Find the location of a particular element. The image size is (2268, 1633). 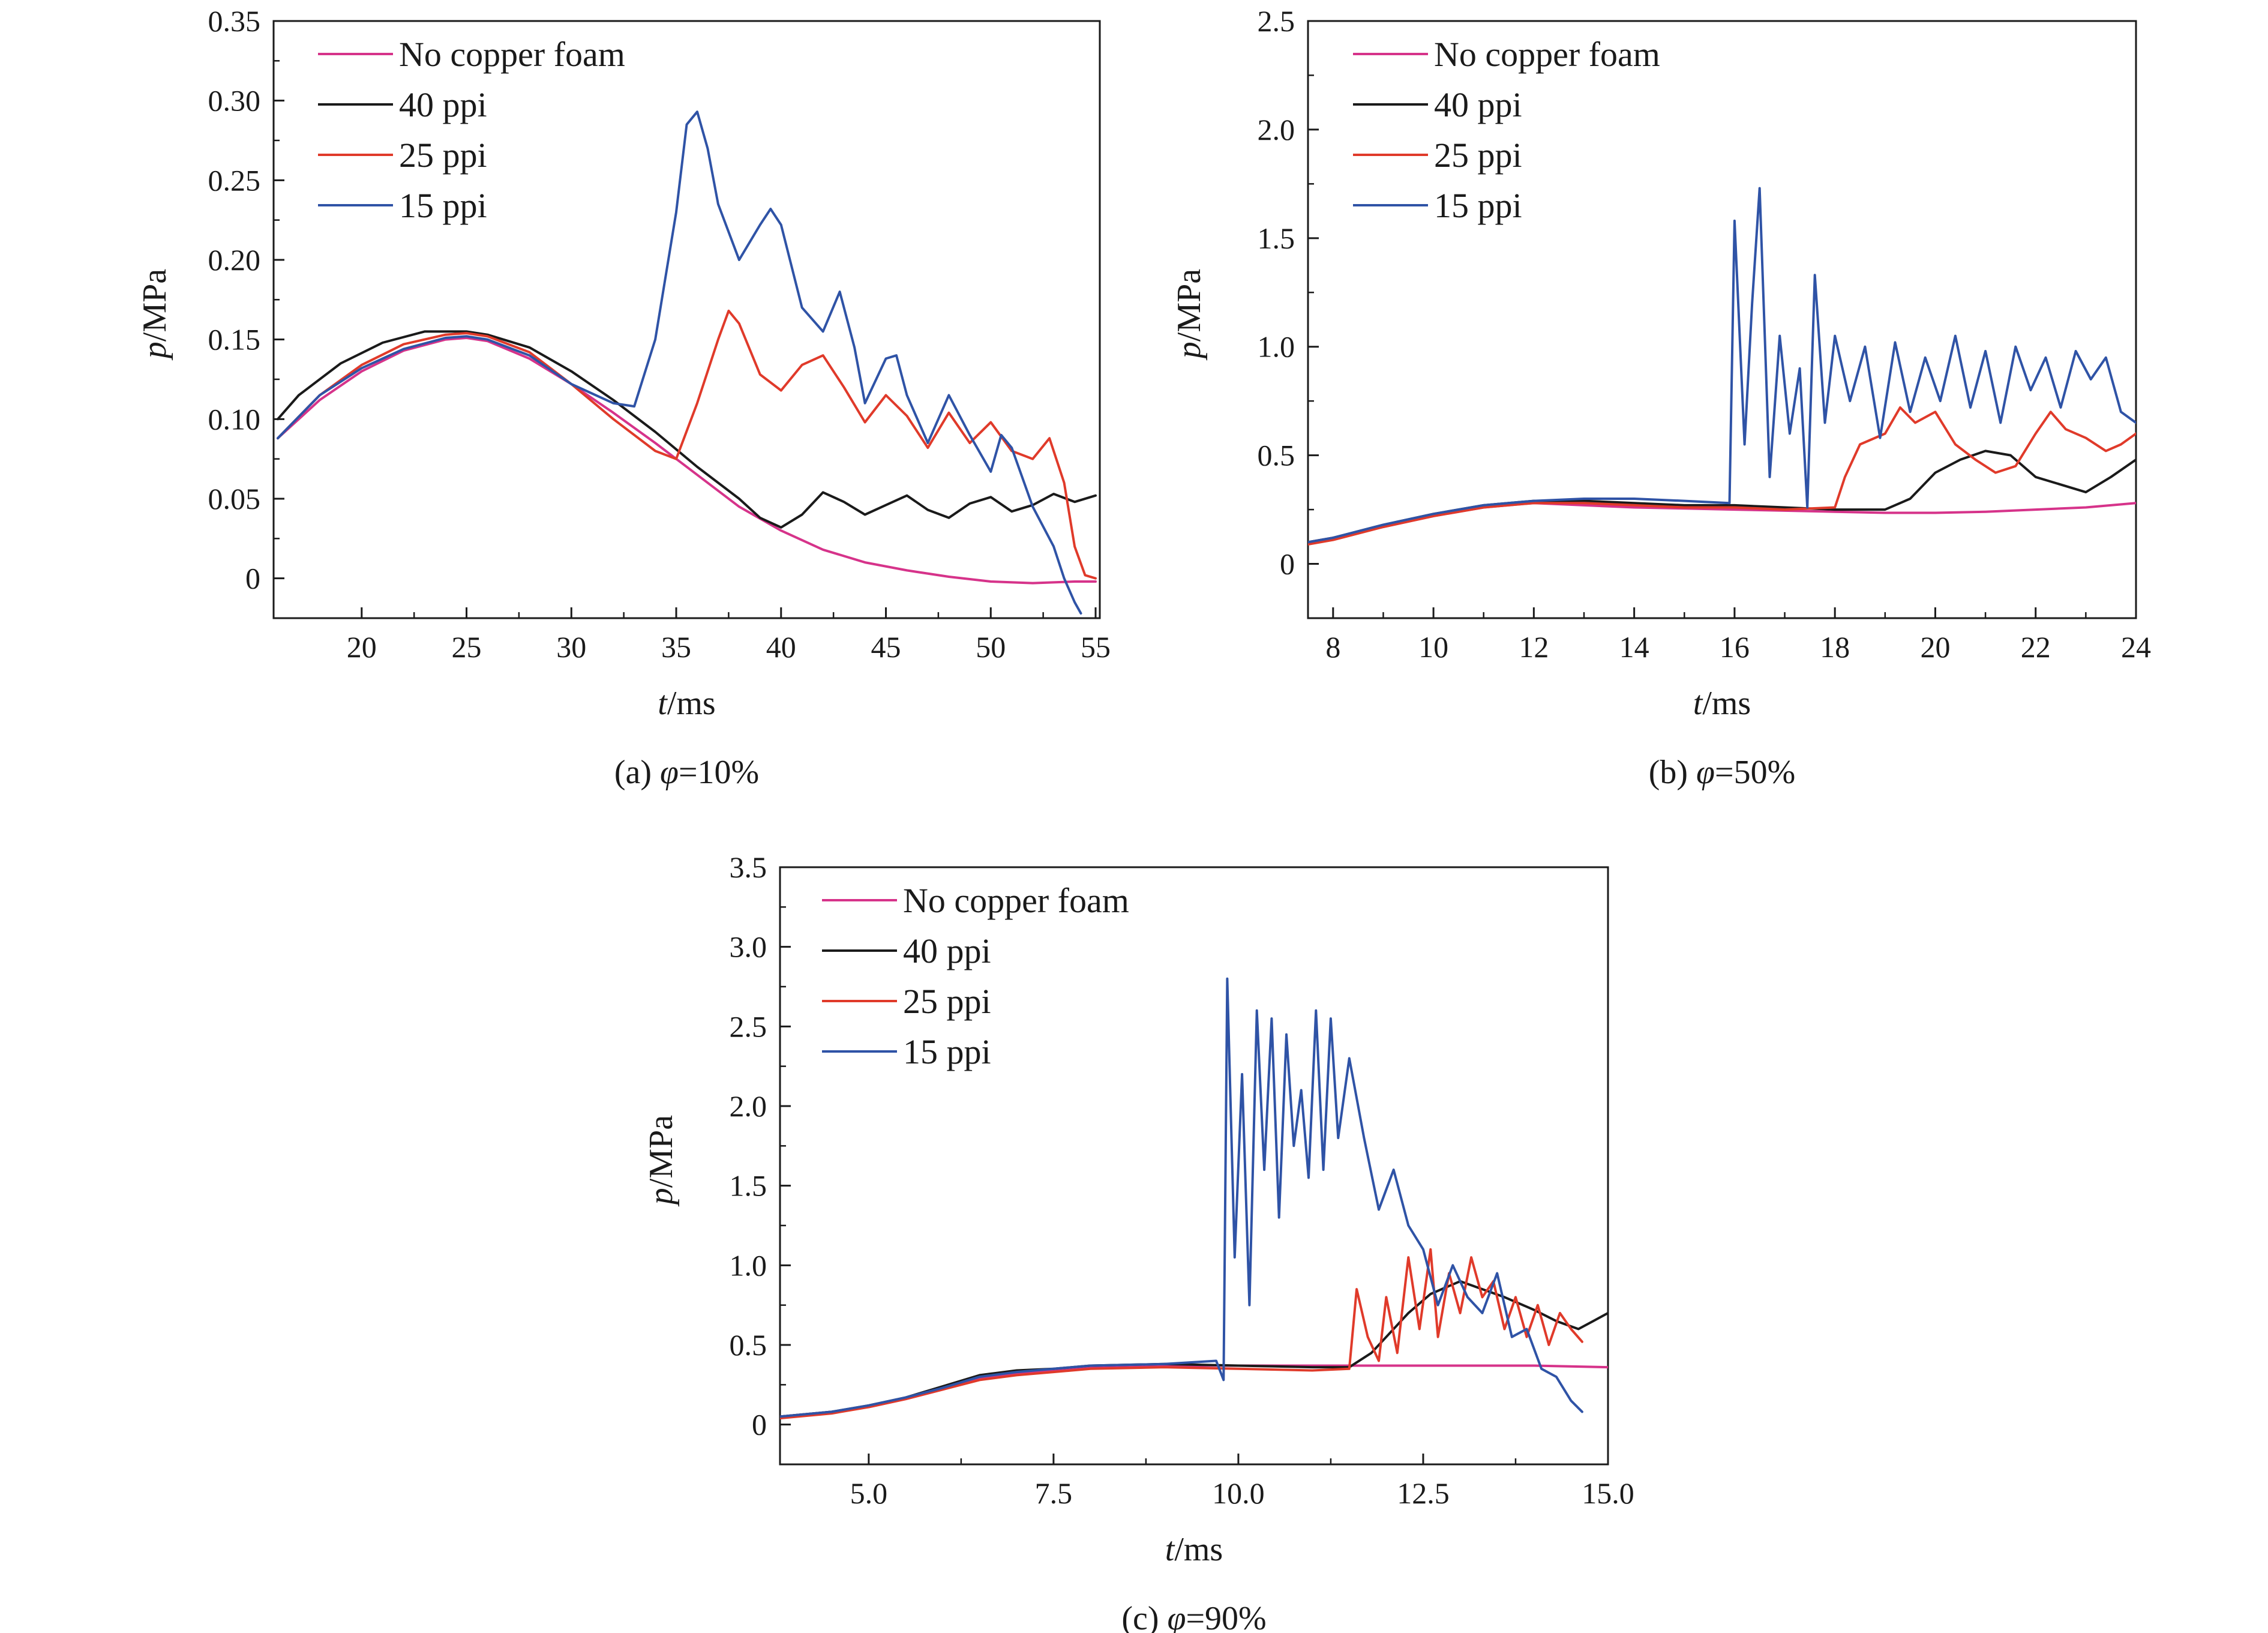

y-tick-label: 0.20 is located at coordinates (234, 260).